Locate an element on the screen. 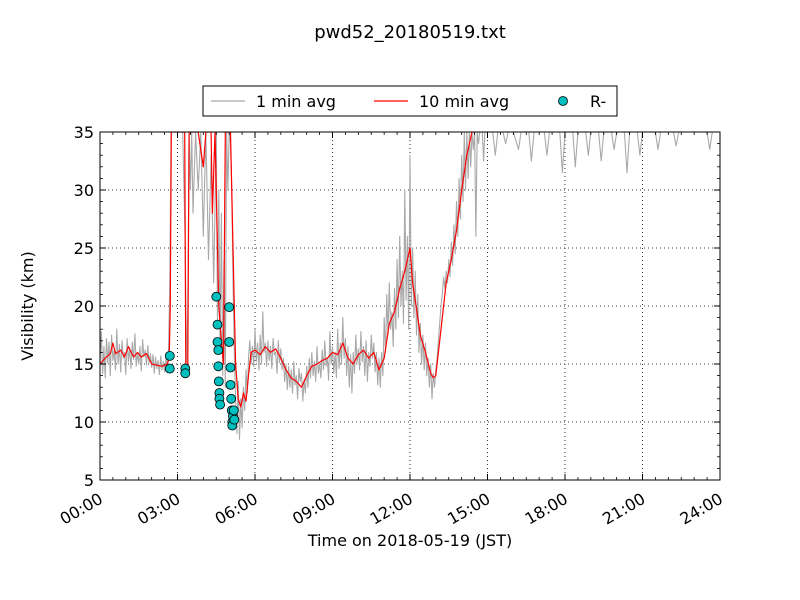  x-tick-label: 18:00 is located at coordinates (546, 509).